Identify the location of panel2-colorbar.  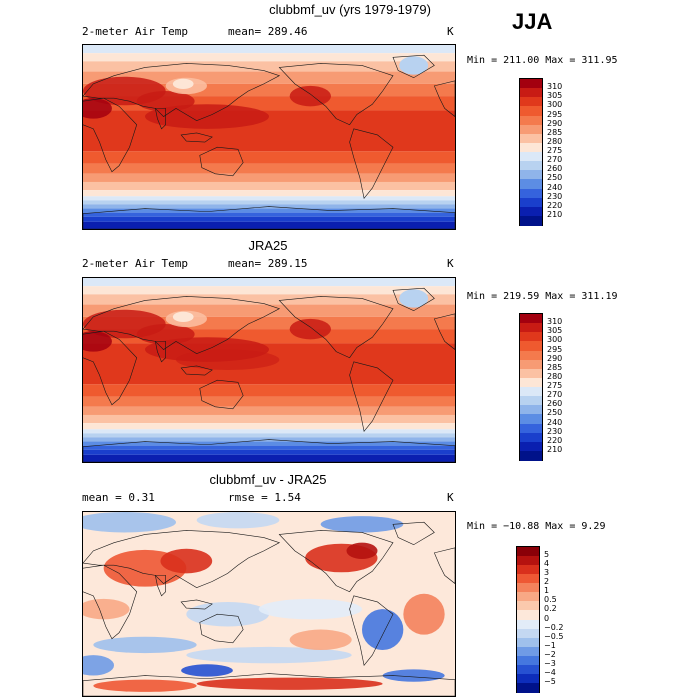
(531, 387).